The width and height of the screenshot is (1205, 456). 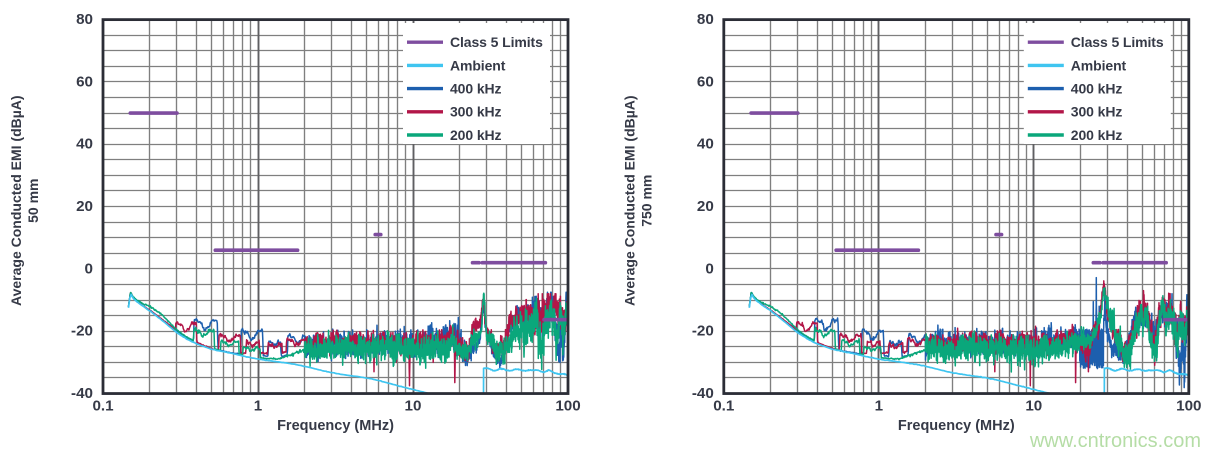 I want to click on svg-text: www.cntronics.com, so click(x=1115, y=441).